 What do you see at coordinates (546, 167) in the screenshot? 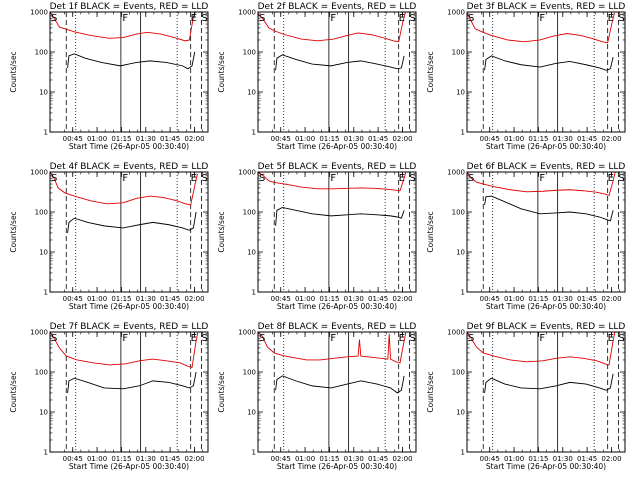
I see `chart-title: Det 6f BLACK = Events, RED = LLD` at bounding box center [546, 167].